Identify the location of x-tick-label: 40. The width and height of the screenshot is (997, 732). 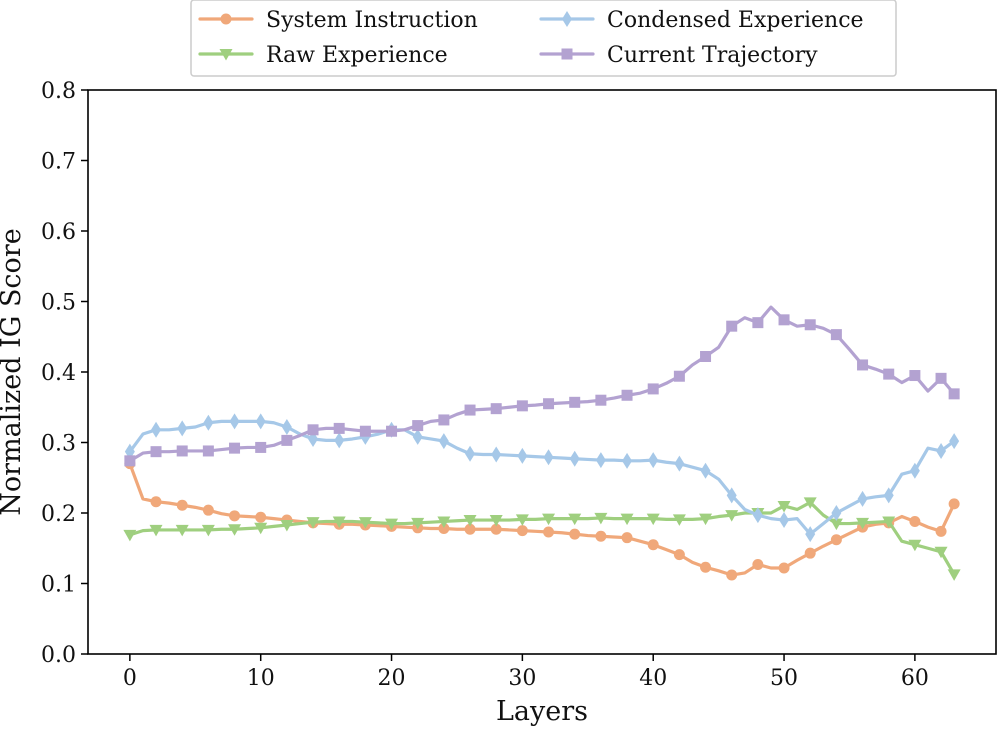
(653, 678).